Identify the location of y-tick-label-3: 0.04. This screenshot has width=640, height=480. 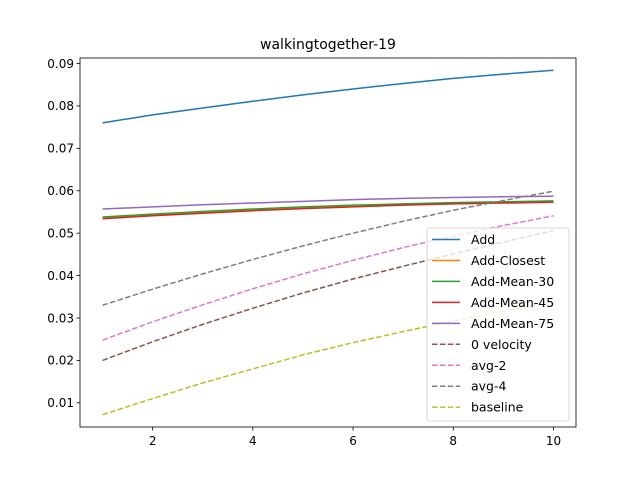
(60, 276).